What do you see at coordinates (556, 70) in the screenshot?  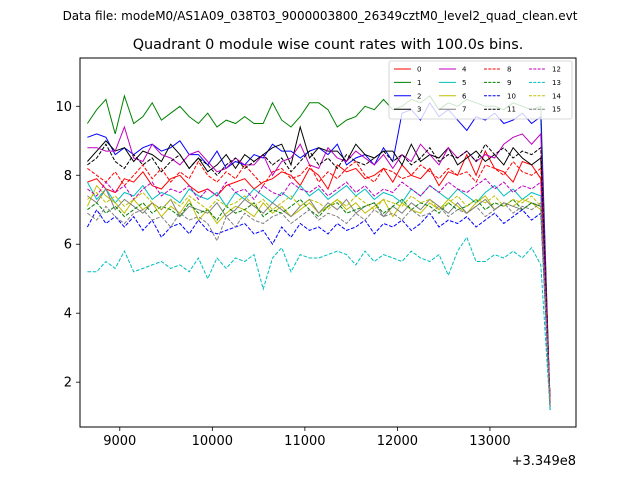 I see `legend-label-12: 12` at bounding box center [556, 70].